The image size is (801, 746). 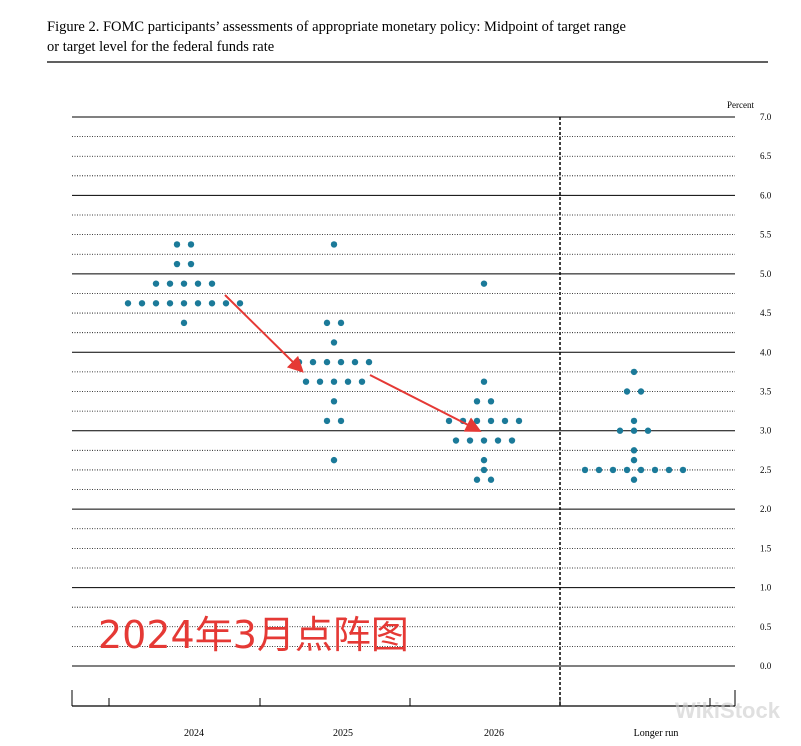 I want to click on x-tick-label: 2025, so click(x=343, y=733).